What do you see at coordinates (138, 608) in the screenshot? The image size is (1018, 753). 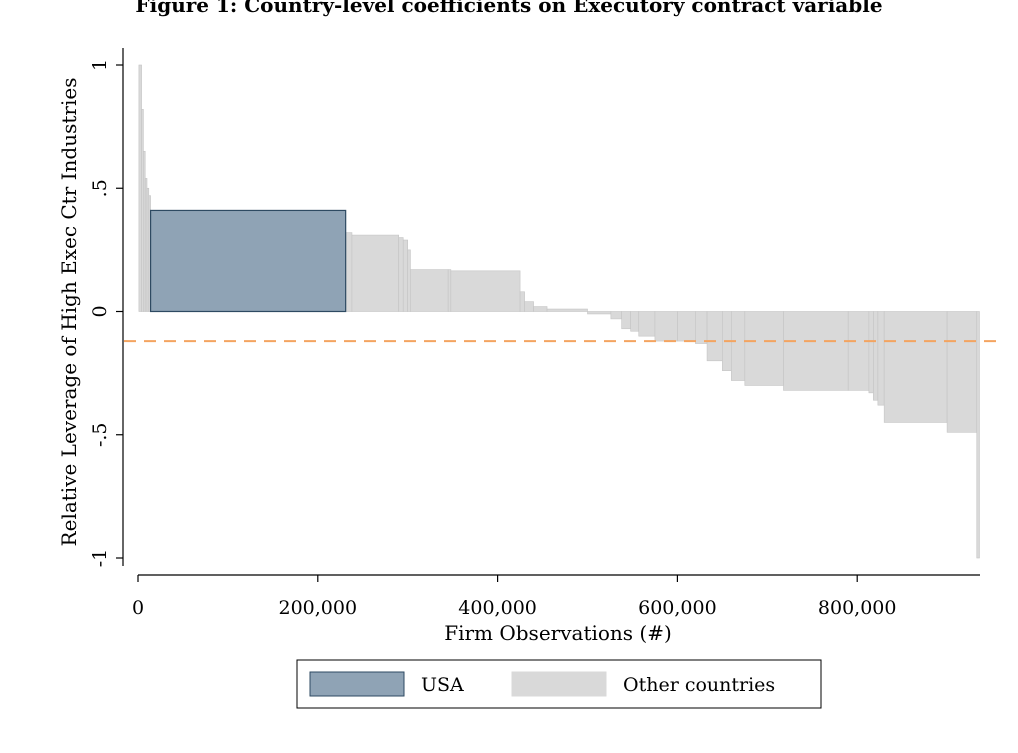 I see `x-tick-label: 0` at bounding box center [138, 608].